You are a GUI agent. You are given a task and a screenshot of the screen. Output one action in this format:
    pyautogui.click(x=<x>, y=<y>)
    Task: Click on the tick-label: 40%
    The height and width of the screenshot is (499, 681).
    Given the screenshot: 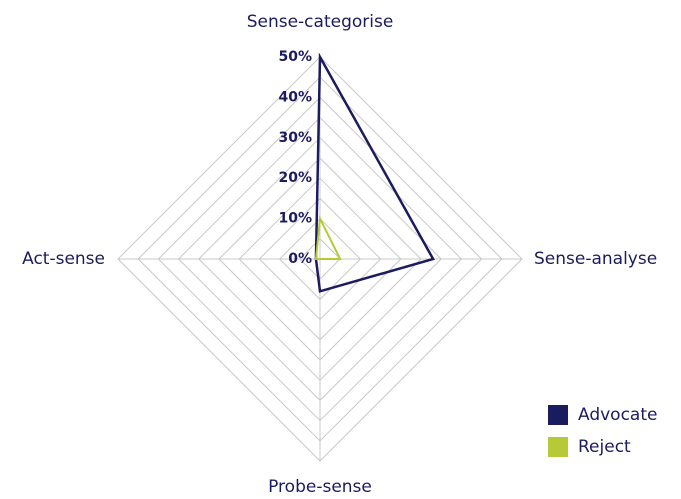 What is the action you would take?
    pyautogui.click(x=295, y=97)
    